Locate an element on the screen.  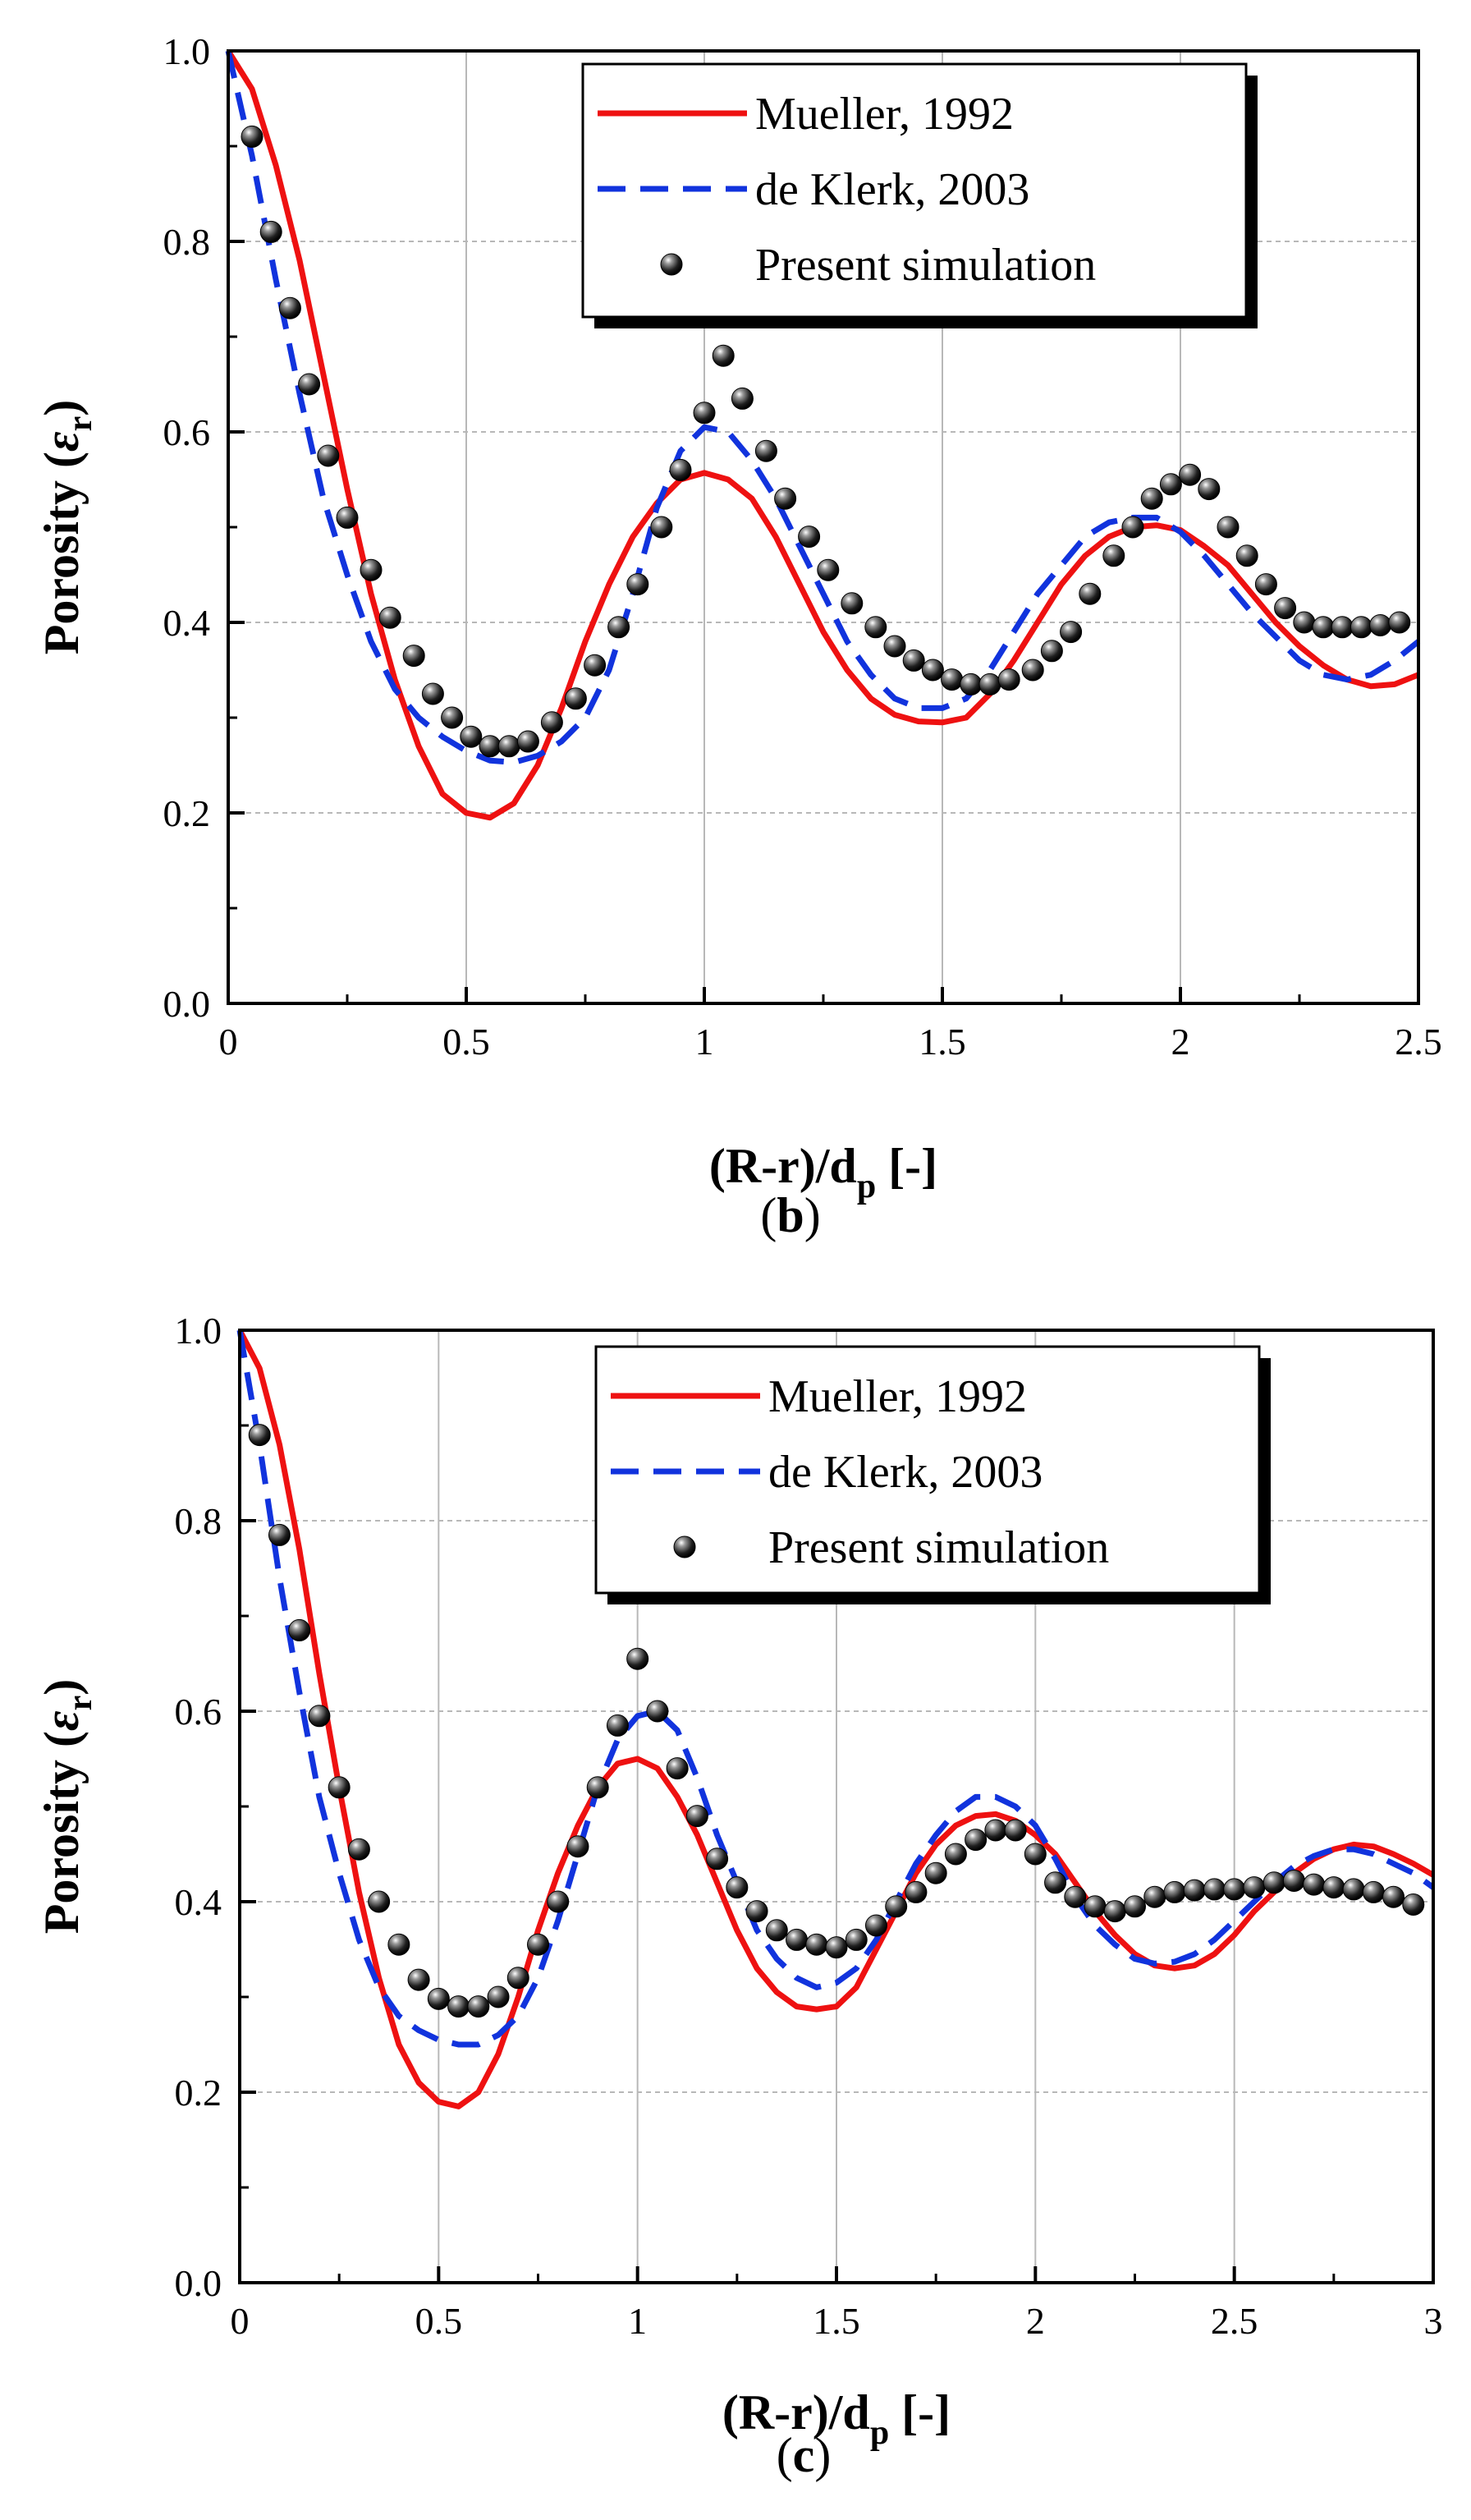
panel-label: (c) is located at coordinates (805, 2455).